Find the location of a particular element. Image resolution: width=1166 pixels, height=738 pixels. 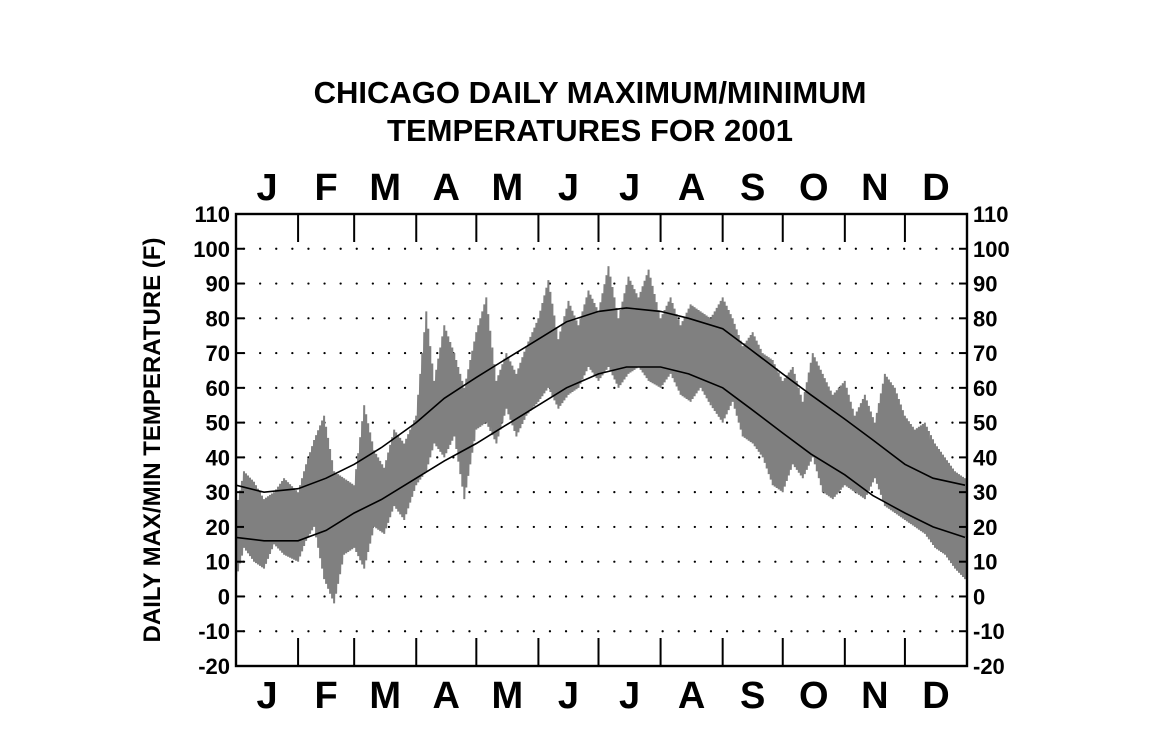

month-label-bottom: D is located at coordinates (935, 696).